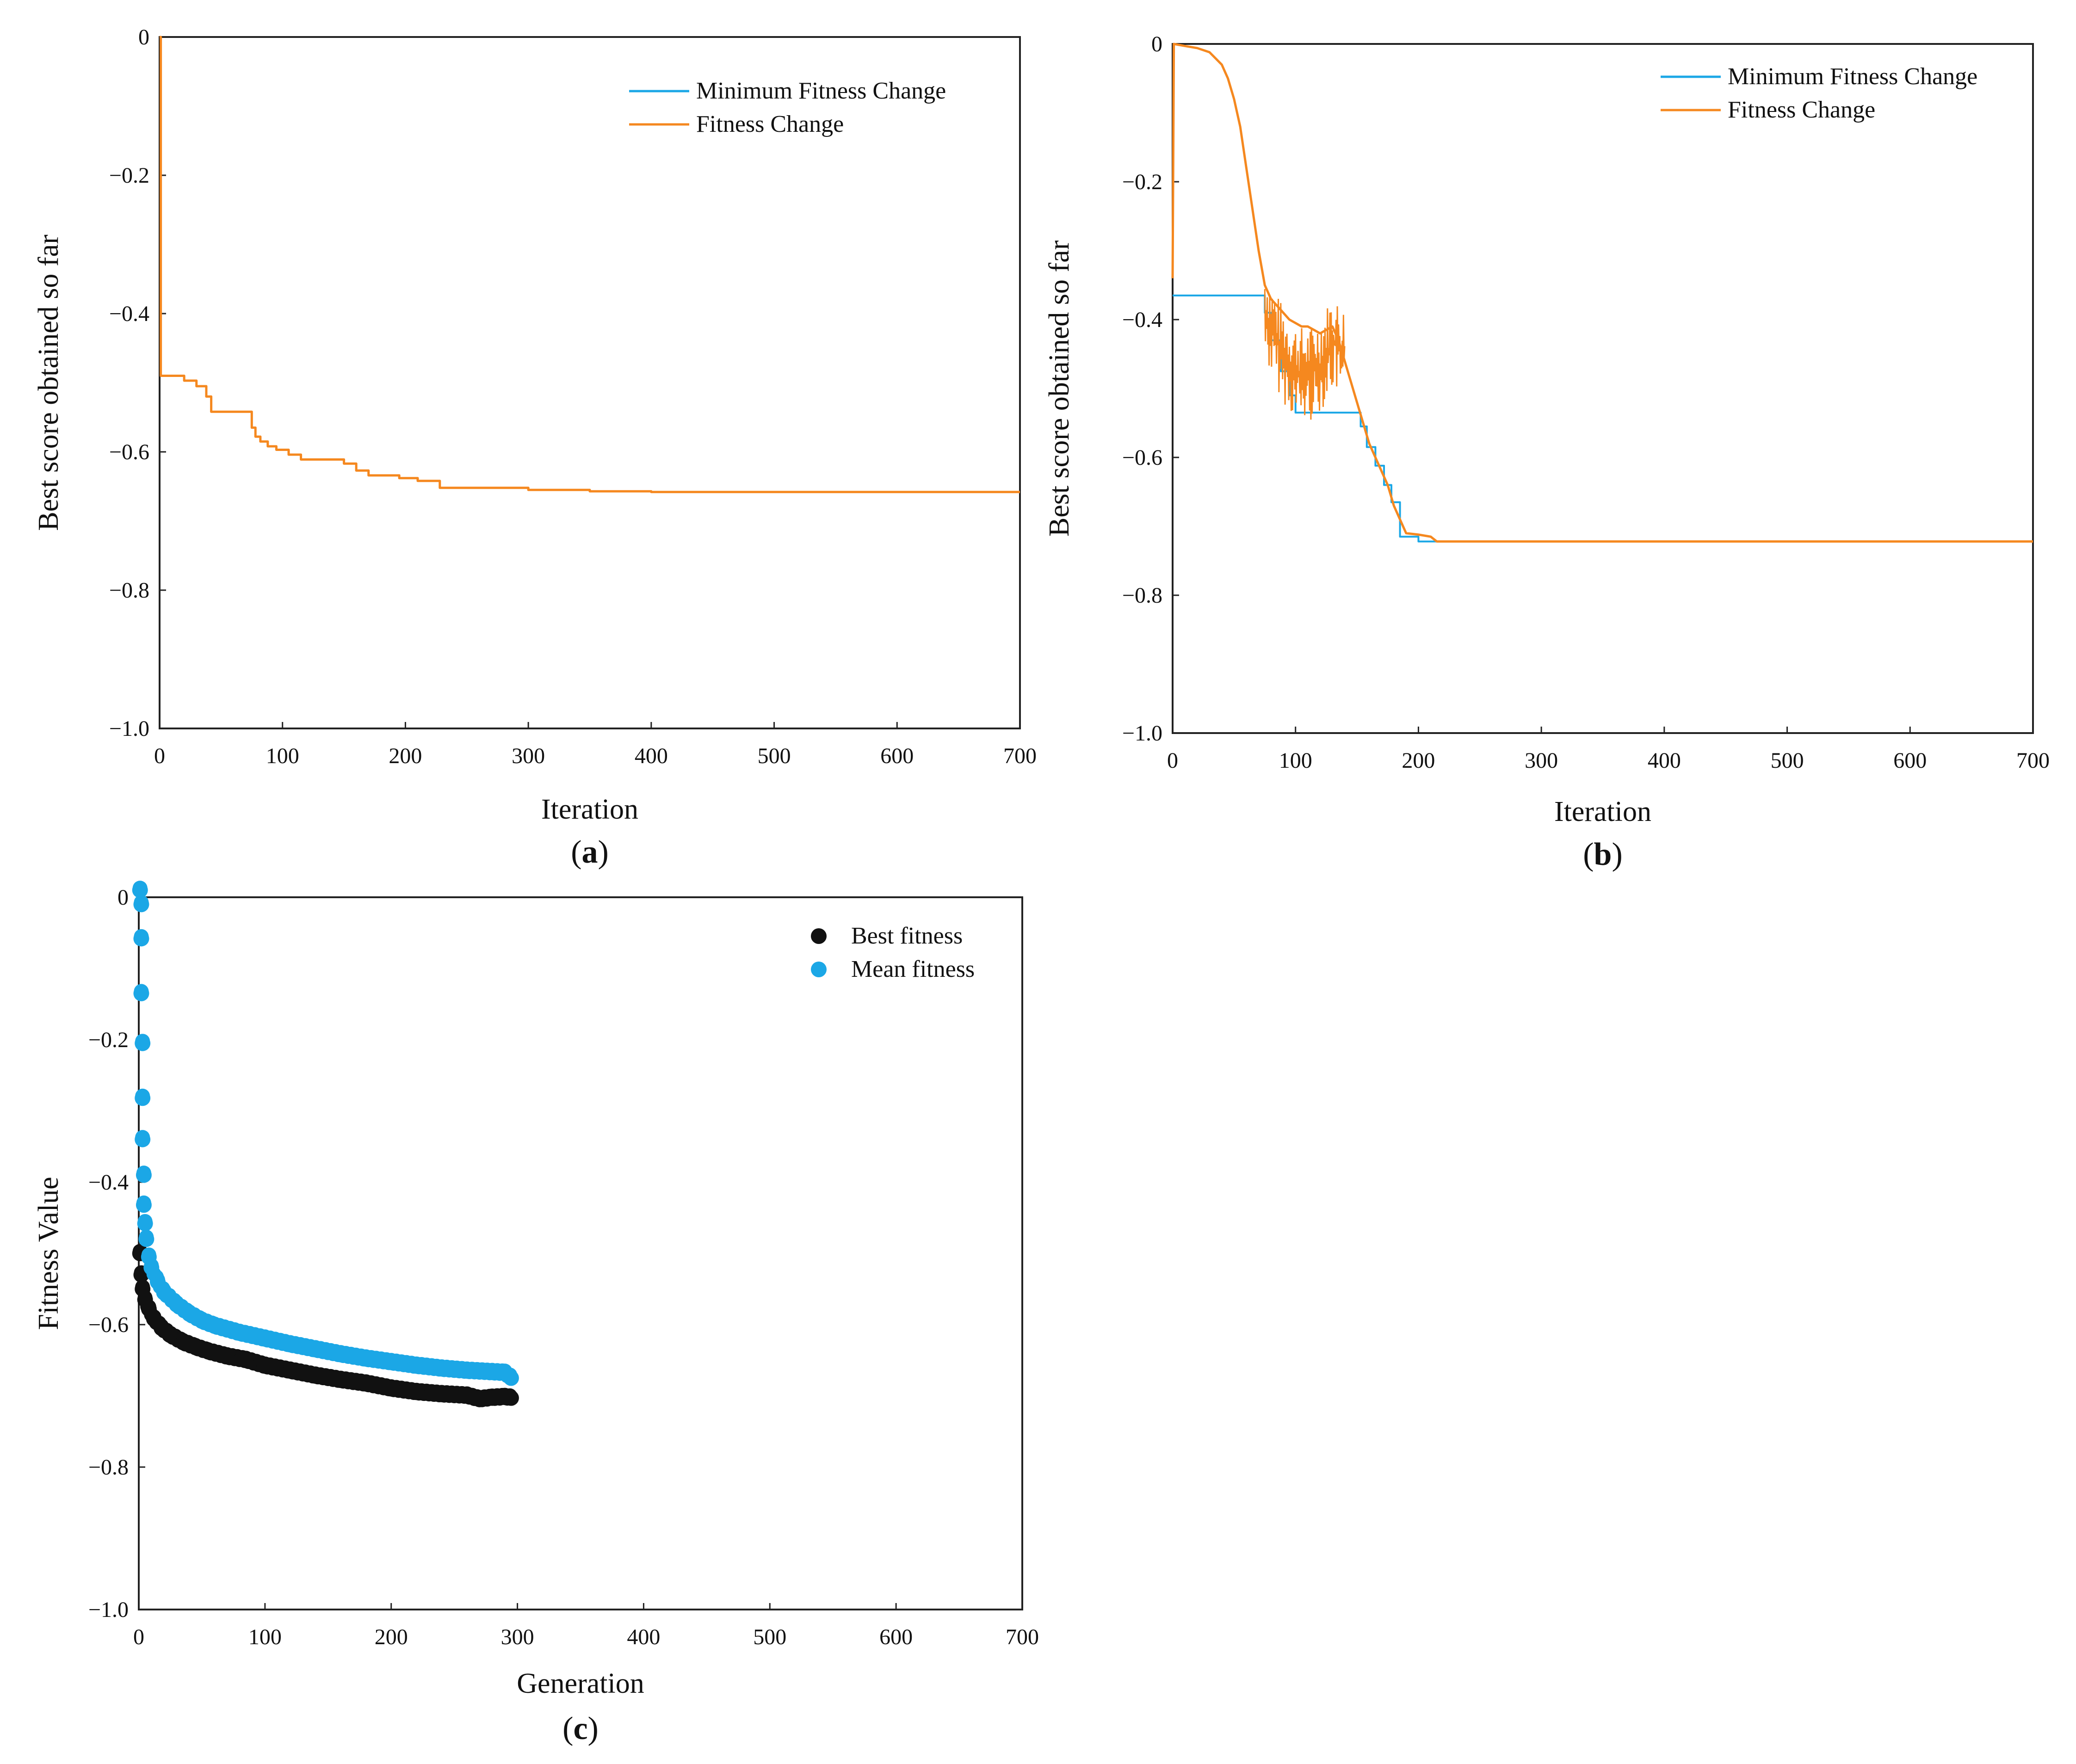 The image size is (2076, 1764). What do you see at coordinates (907, 936) in the screenshot?
I see `legend-label: Best fitness` at bounding box center [907, 936].